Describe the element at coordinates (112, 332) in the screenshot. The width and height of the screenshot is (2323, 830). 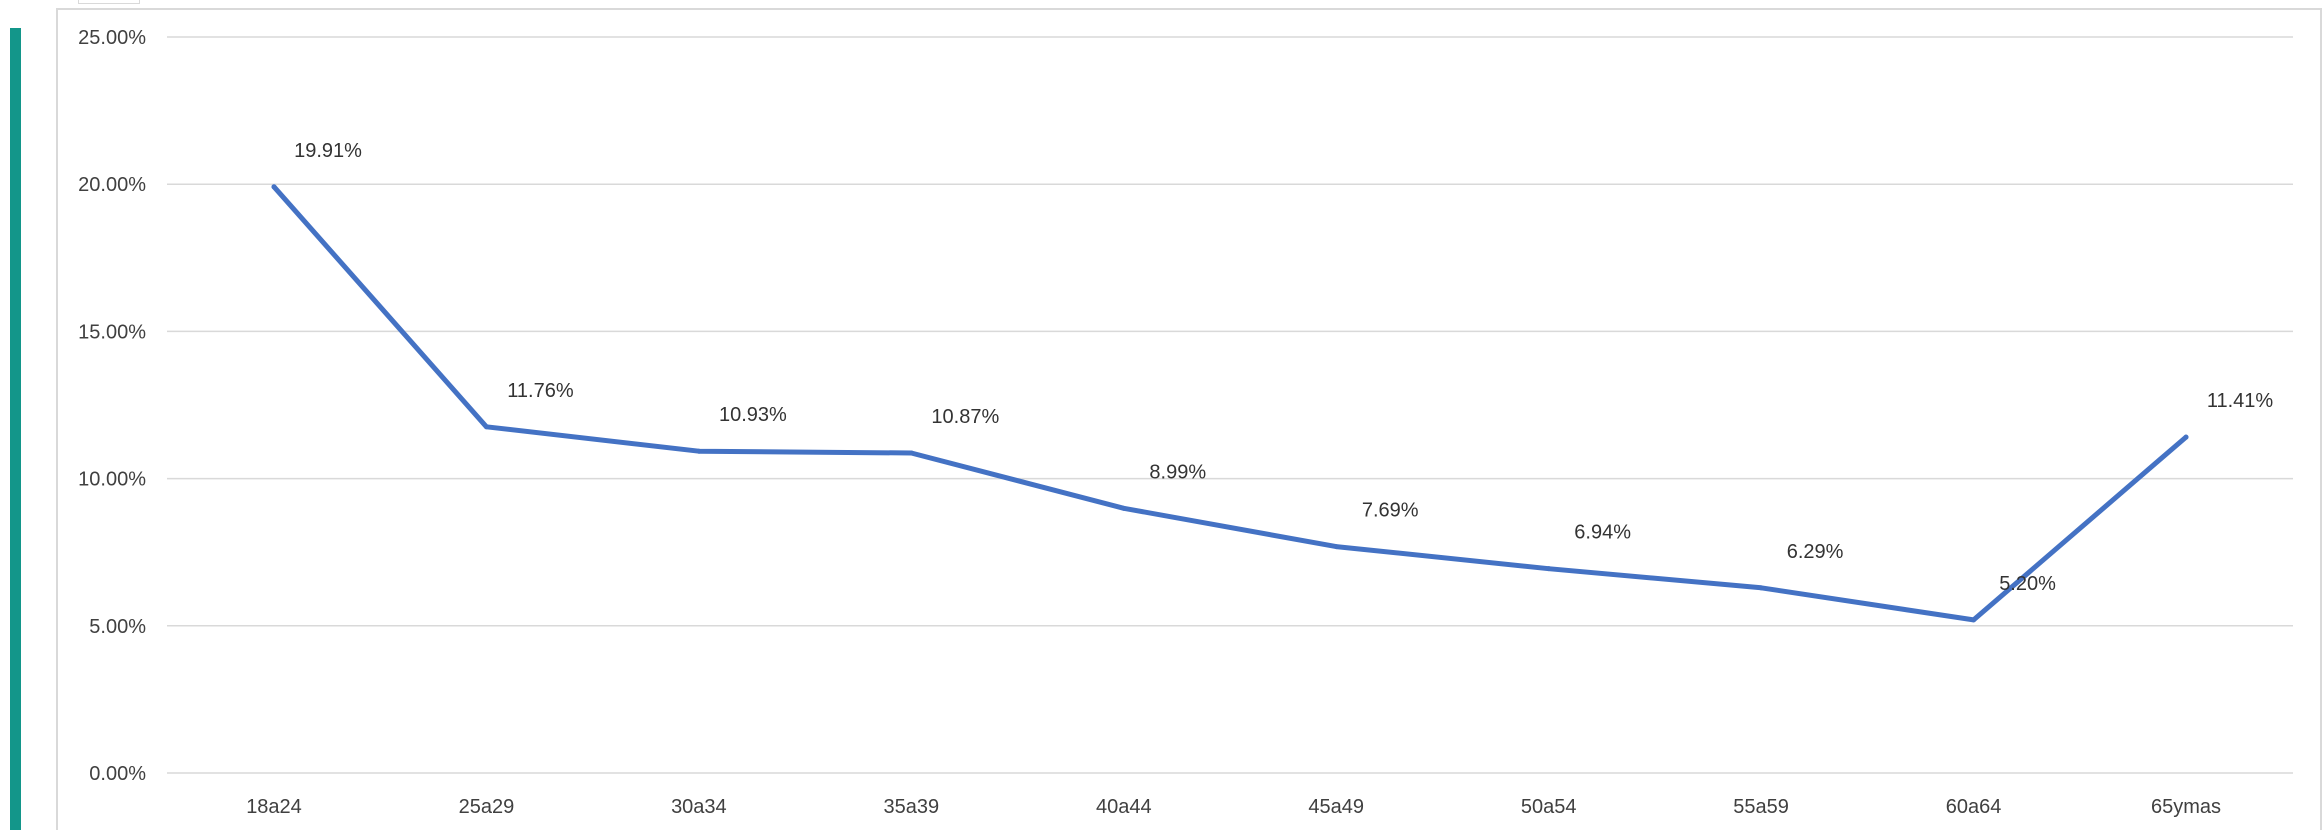
I see `y-tick-label: 15.00%` at that location.